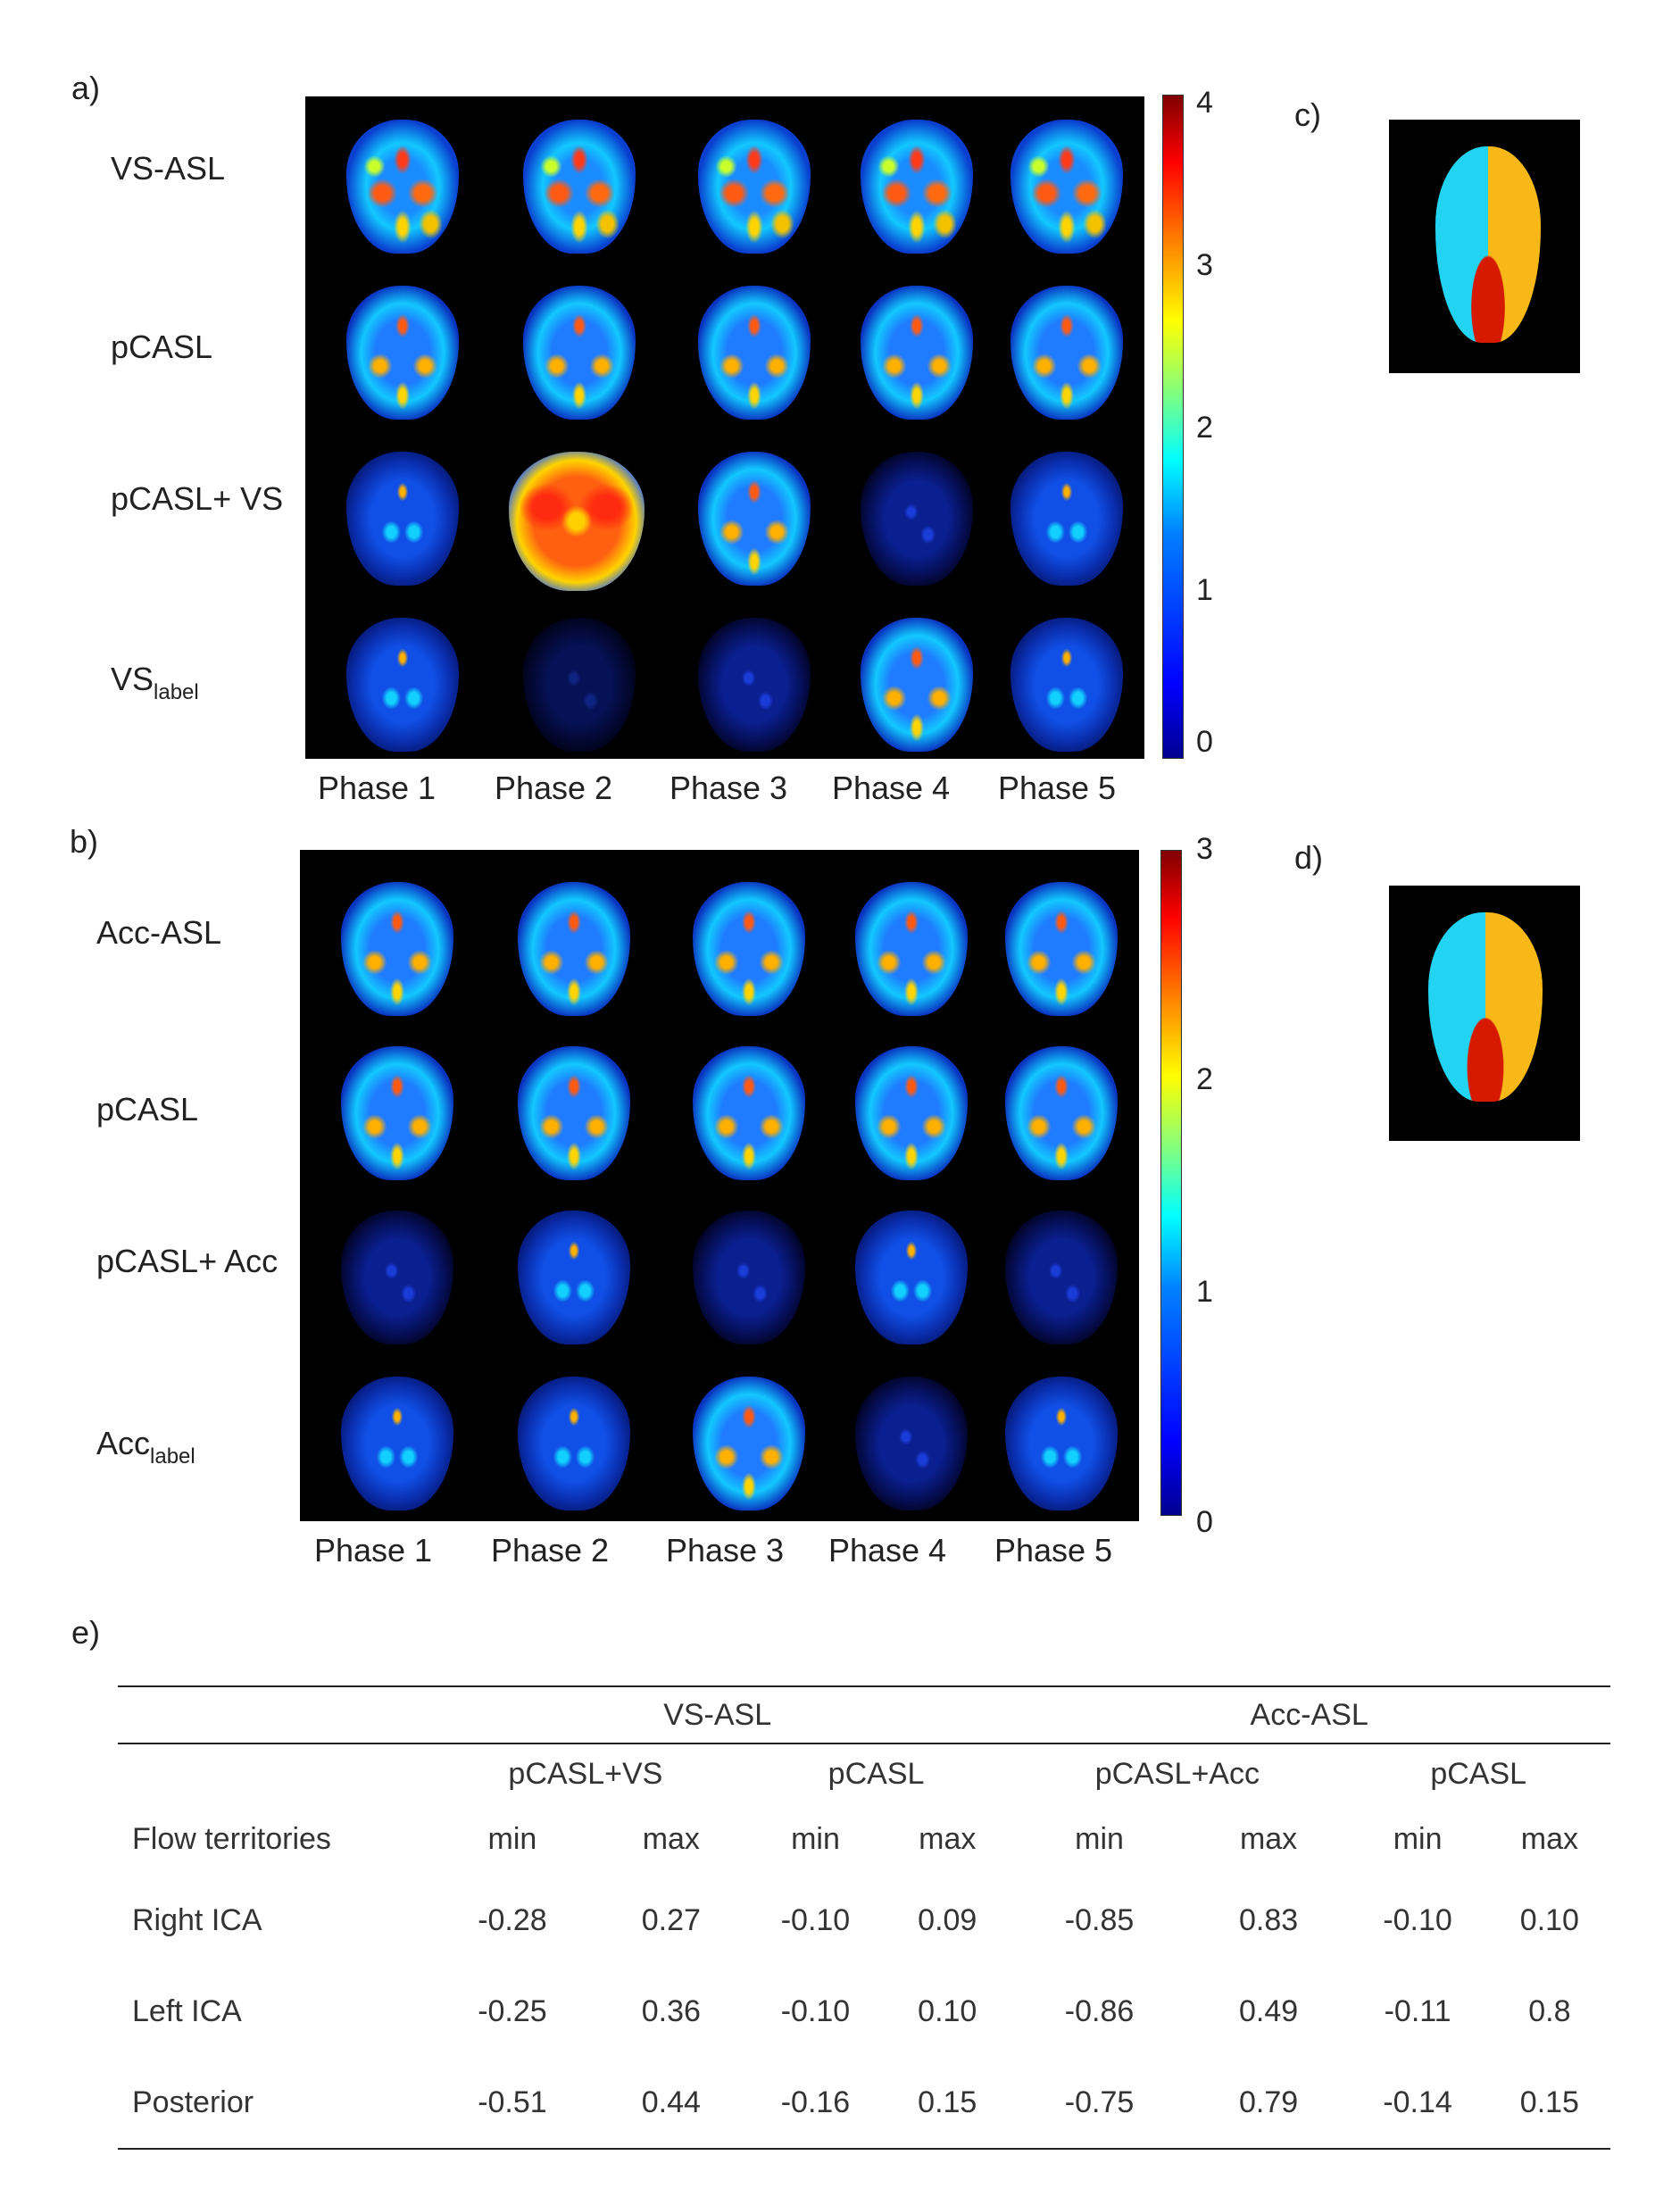 This screenshot has width=1680, height=2197. What do you see at coordinates (671, 2010) in the screenshot?
I see `table-cell: 0.36` at bounding box center [671, 2010].